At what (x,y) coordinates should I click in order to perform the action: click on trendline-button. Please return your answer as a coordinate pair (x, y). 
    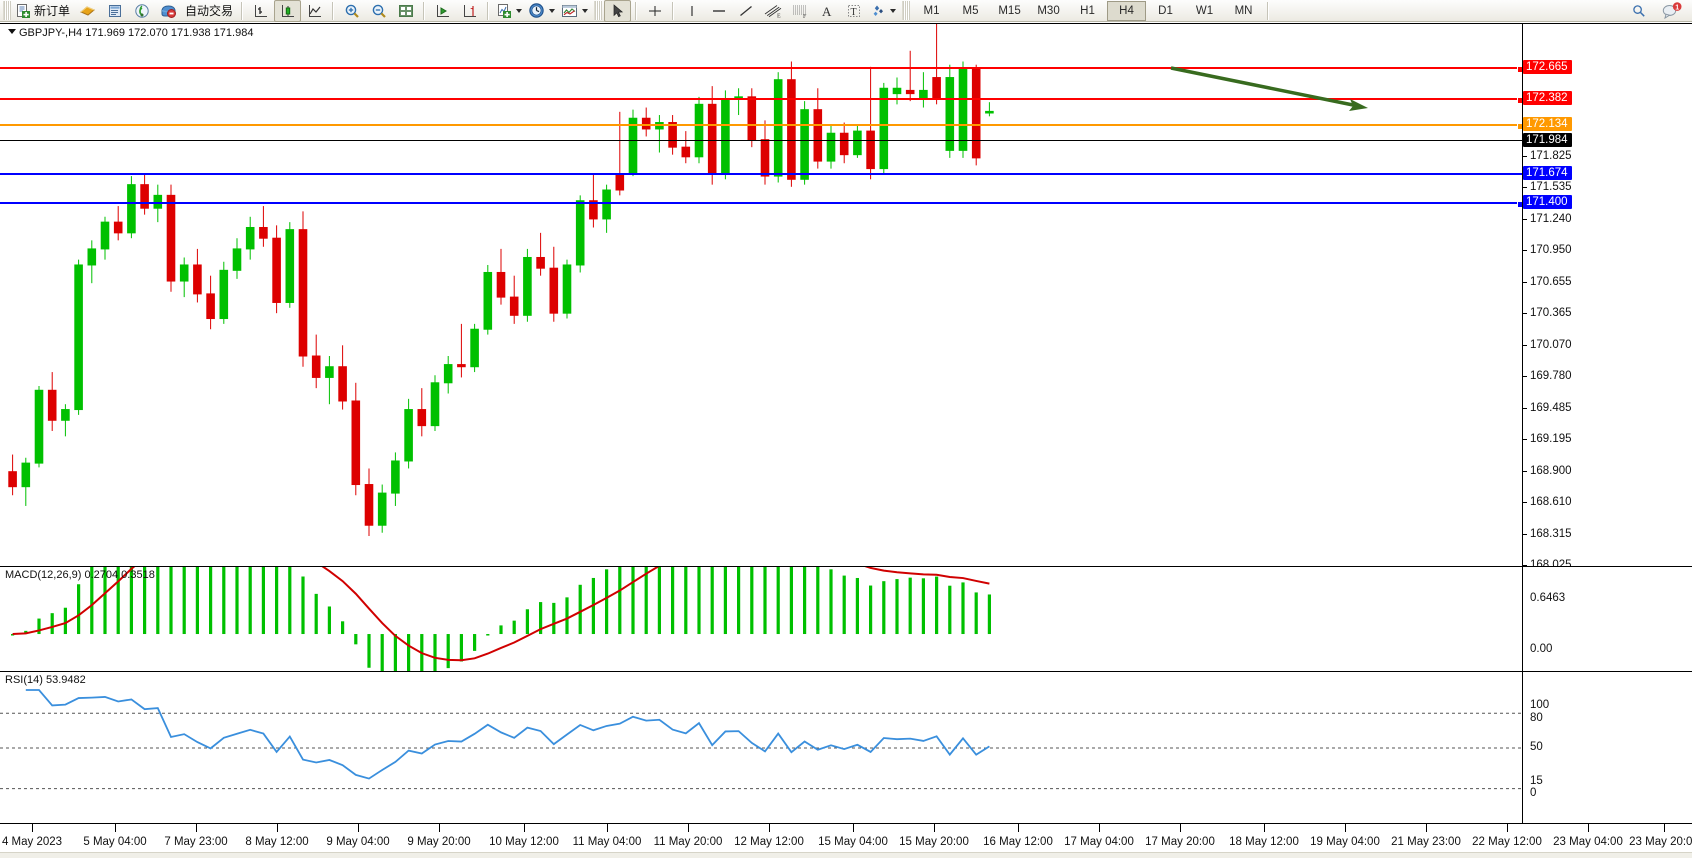
    Looking at the image, I should click on (745, 11).